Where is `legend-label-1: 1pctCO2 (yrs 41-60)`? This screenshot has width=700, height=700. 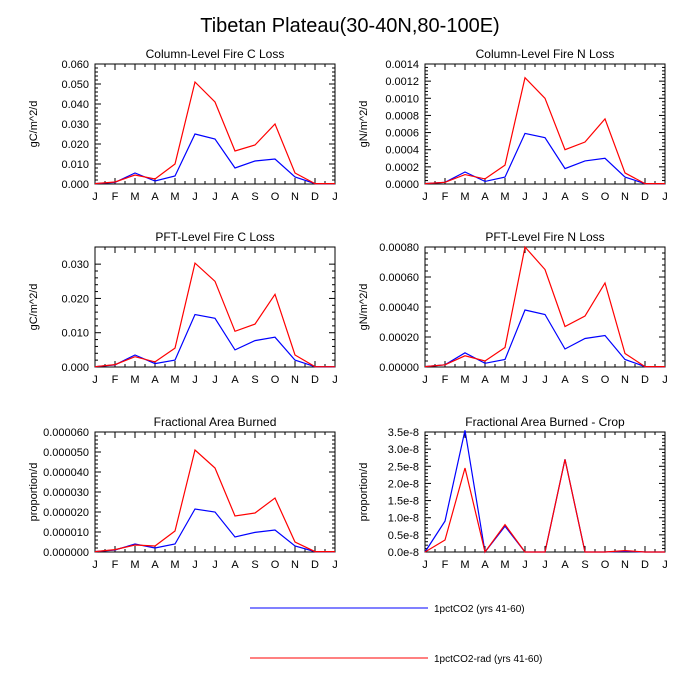 legend-label-1: 1pctCO2 (yrs 41-60) is located at coordinates (479, 609).